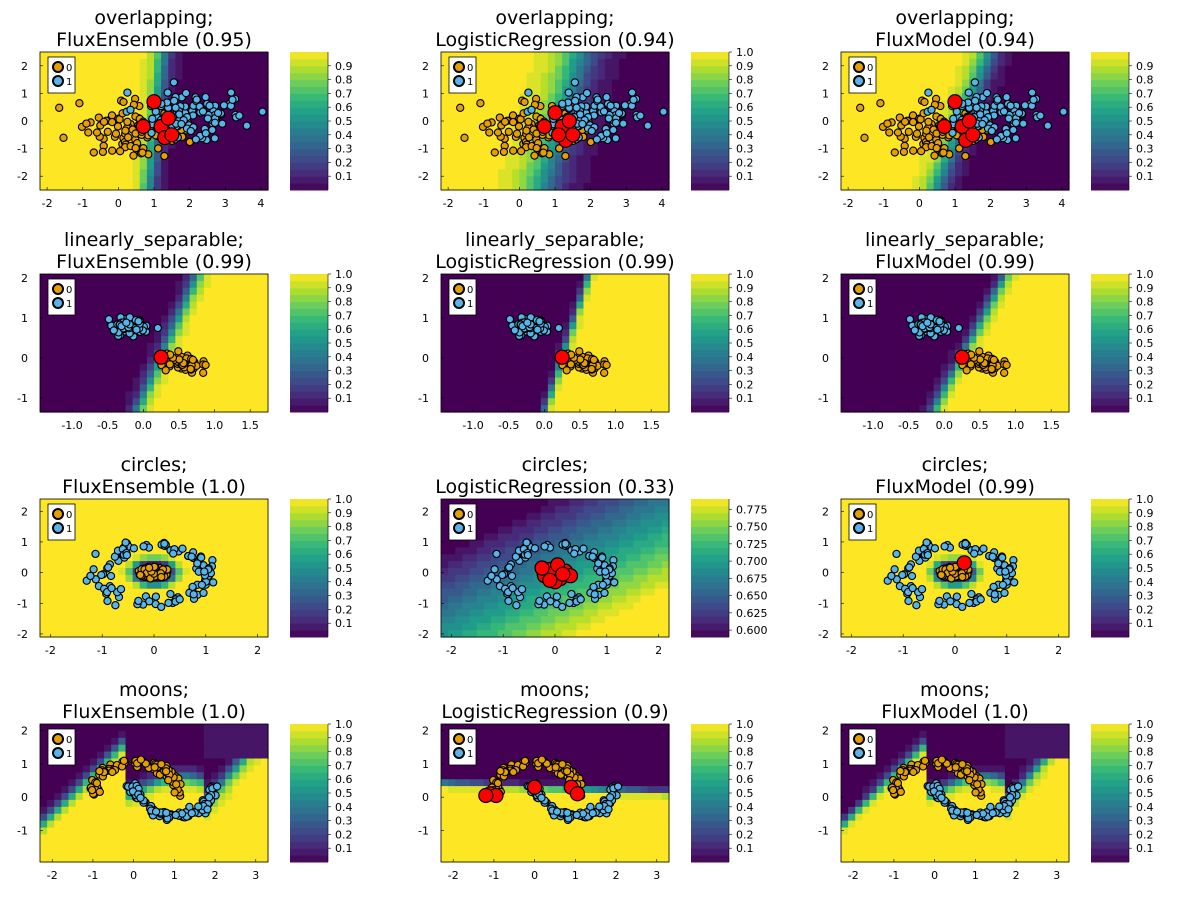 The image size is (1200, 900). I want to click on colorbar-tick-label: 1.0, so click(1145, 499).